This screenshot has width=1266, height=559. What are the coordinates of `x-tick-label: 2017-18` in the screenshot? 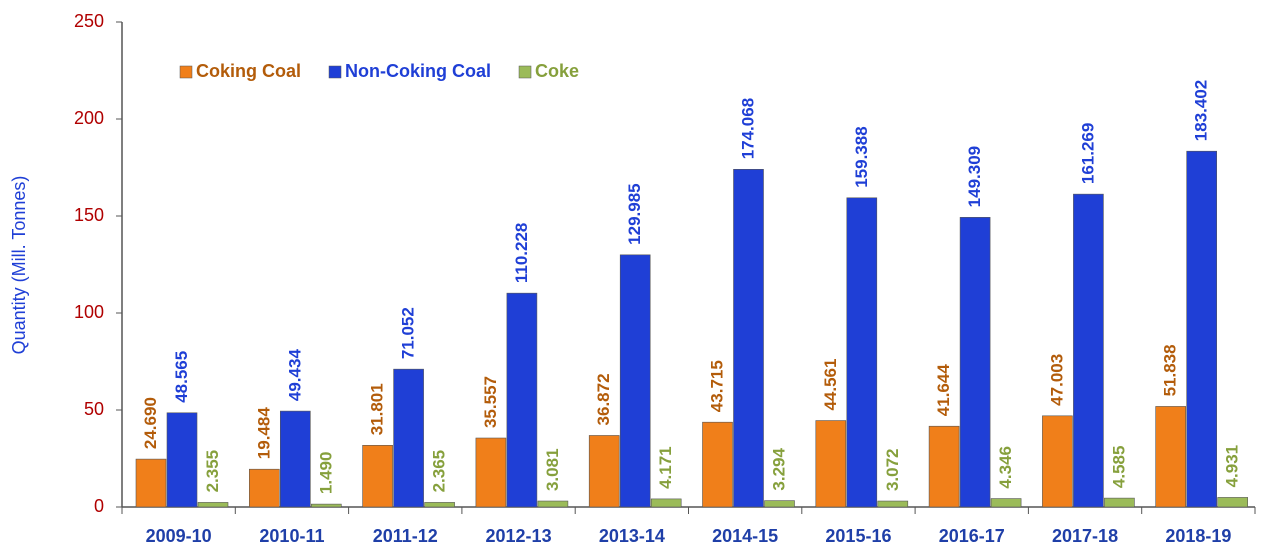 It's located at (1085, 536).